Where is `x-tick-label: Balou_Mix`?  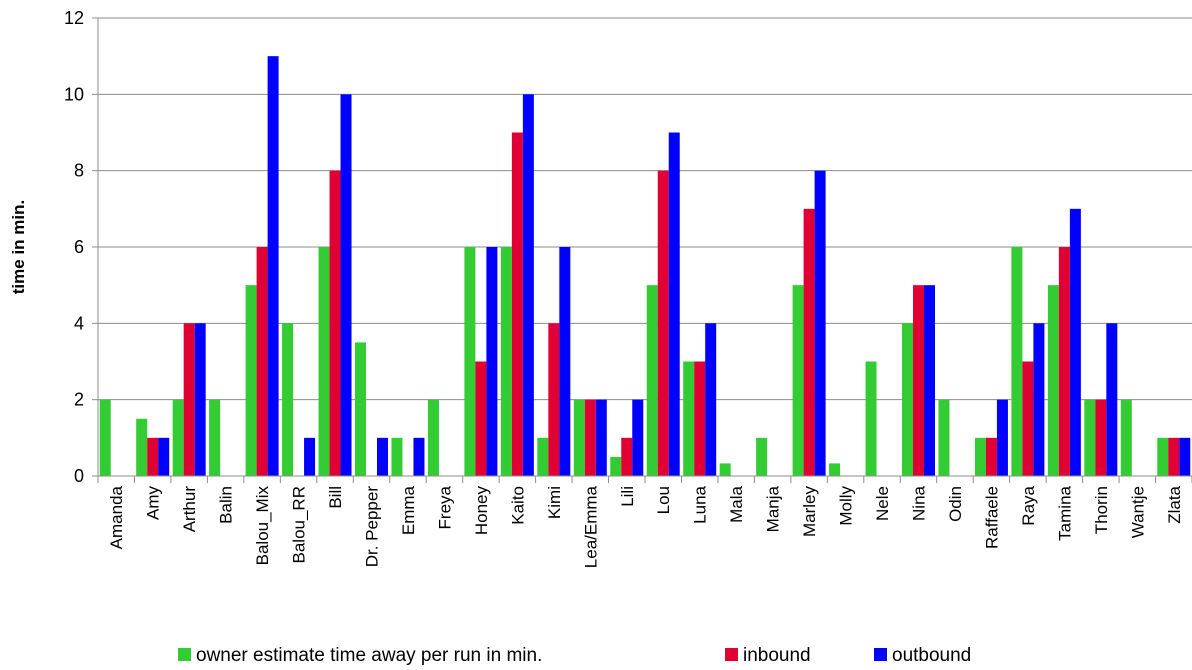
x-tick-label: Balou_Mix is located at coordinates (262, 526).